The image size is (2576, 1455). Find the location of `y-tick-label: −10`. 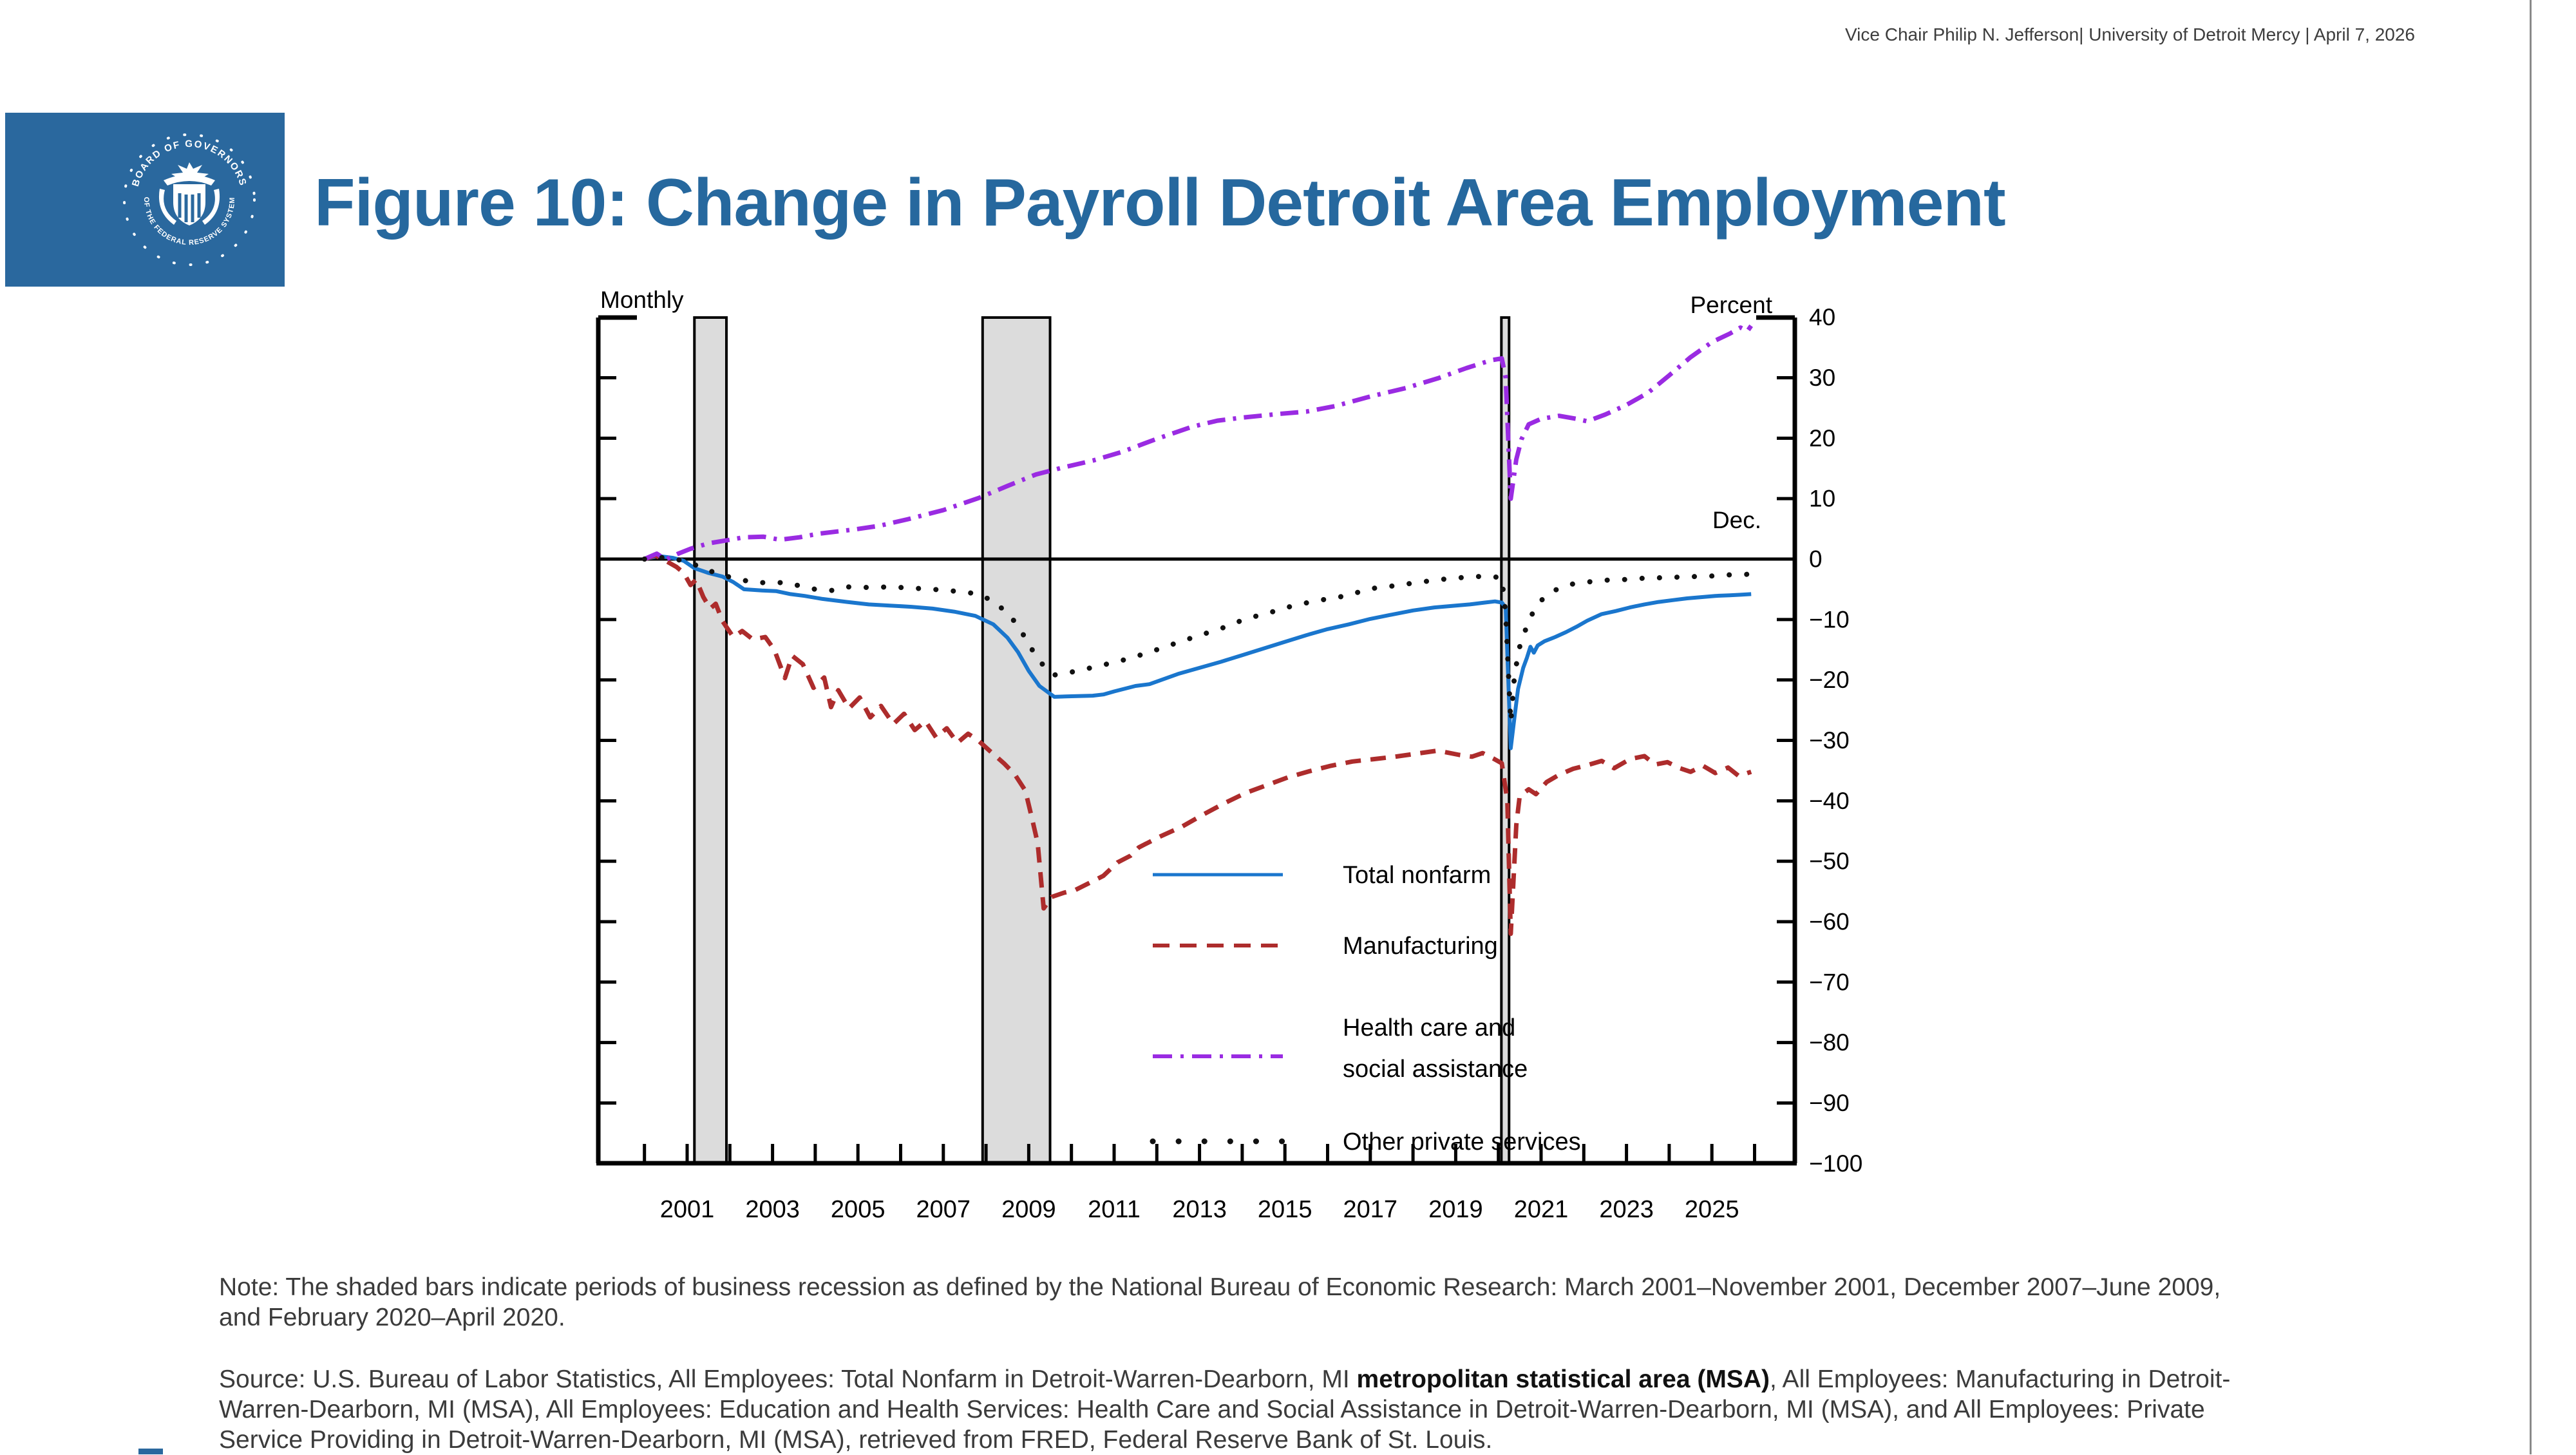

y-tick-label: −10 is located at coordinates (1830, 619).